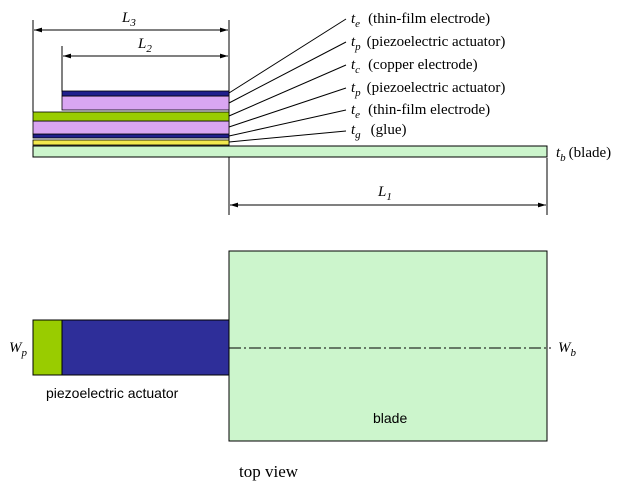 The height and width of the screenshot is (488, 627). I want to click on dimension-label-l2: L2, so click(144, 45).